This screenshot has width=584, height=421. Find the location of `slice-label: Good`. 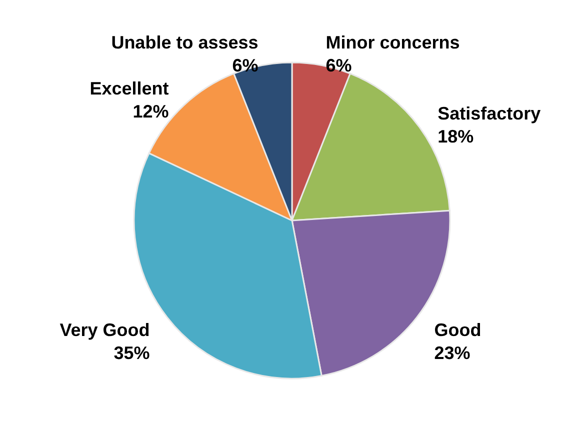

slice-label: Good is located at coordinates (458, 330).